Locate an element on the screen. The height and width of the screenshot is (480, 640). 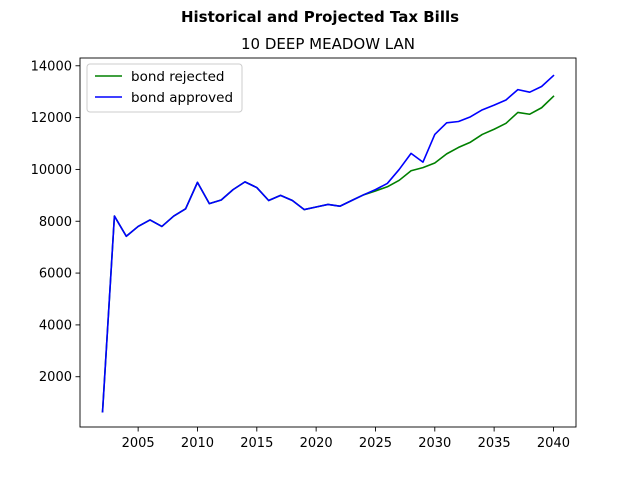
x-tick-label: 2010 is located at coordinates (197, 443).